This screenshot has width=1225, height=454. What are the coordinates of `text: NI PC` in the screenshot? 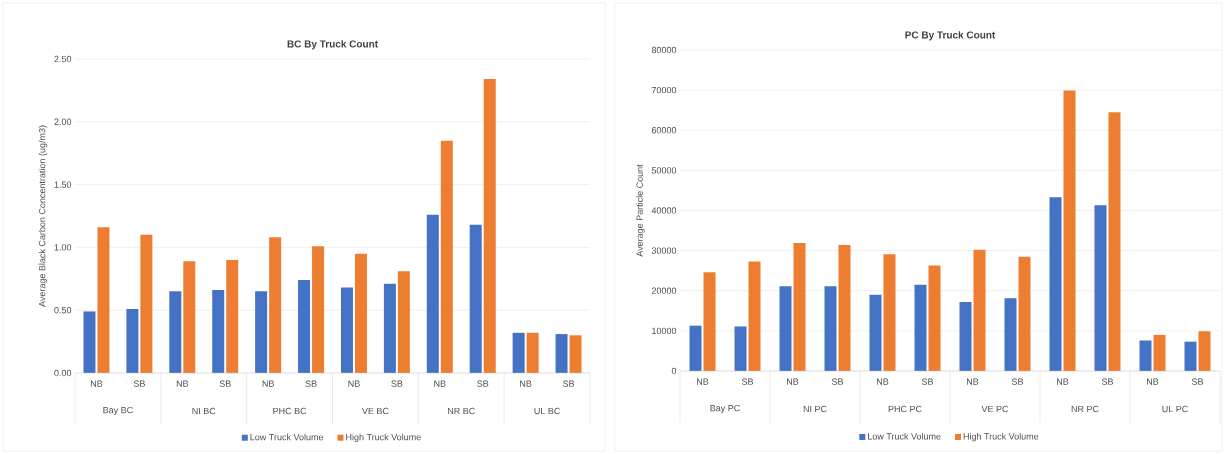 It's located at (815, 409).